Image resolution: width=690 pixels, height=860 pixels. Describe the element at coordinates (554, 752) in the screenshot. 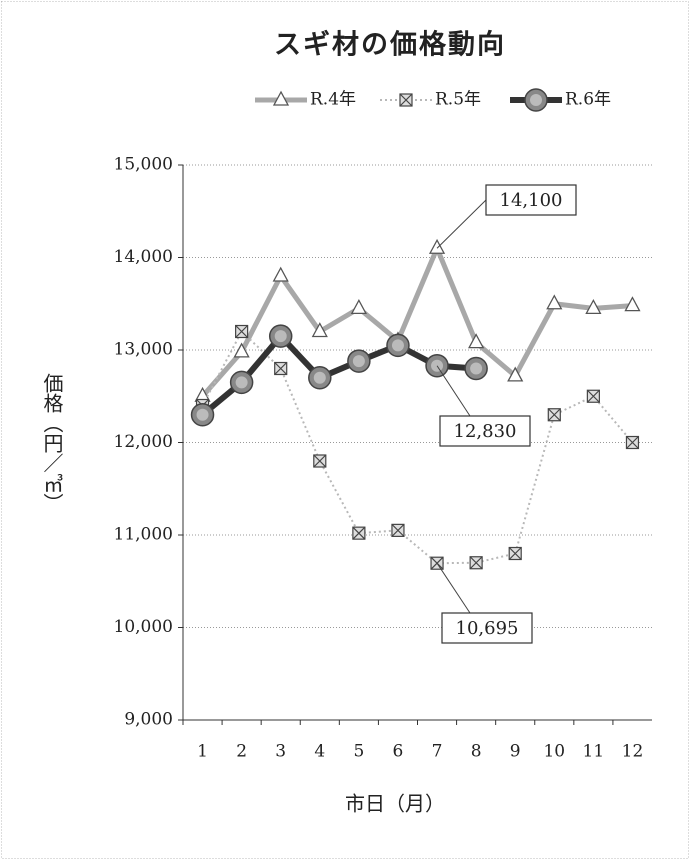

I see `x-tick-label: 10` at that location.